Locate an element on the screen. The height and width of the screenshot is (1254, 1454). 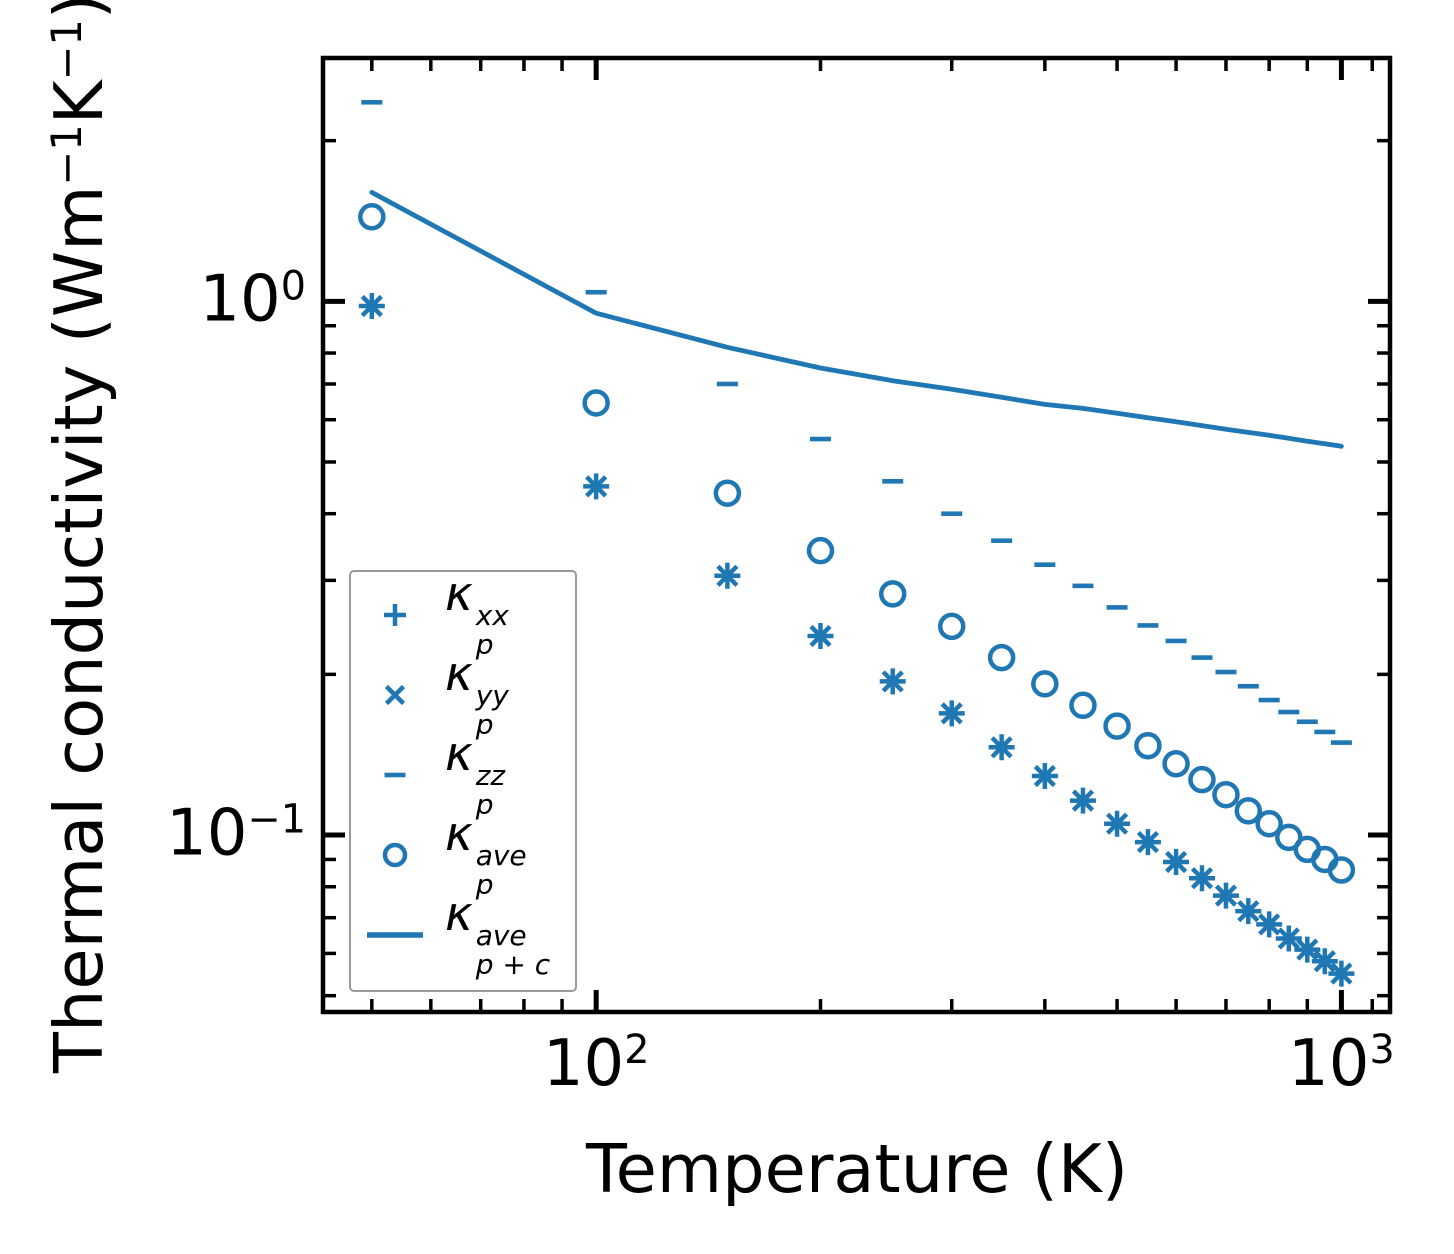
legend-supsub: xx p is located at coordinates (492, 629).